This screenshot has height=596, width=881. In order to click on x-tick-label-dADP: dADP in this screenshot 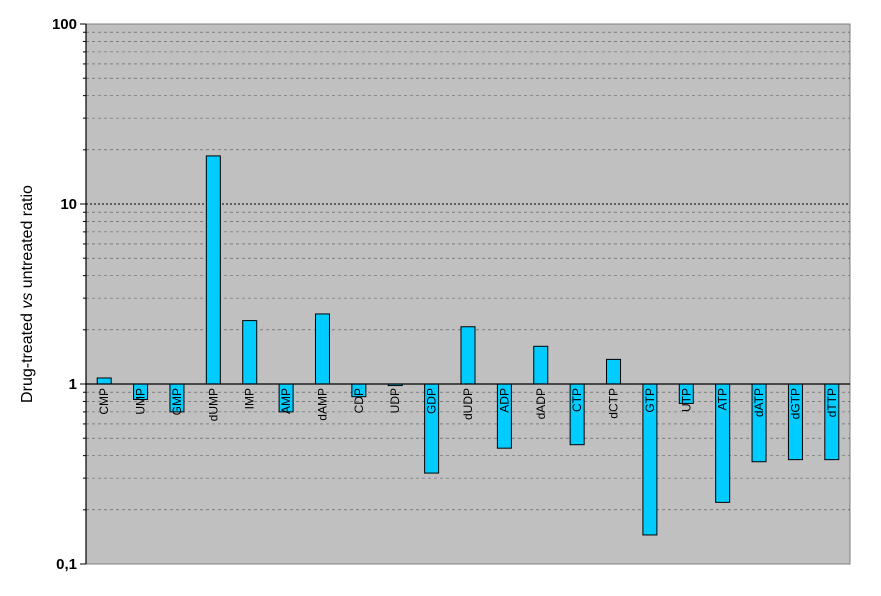, I will do `click(541, 403)`.